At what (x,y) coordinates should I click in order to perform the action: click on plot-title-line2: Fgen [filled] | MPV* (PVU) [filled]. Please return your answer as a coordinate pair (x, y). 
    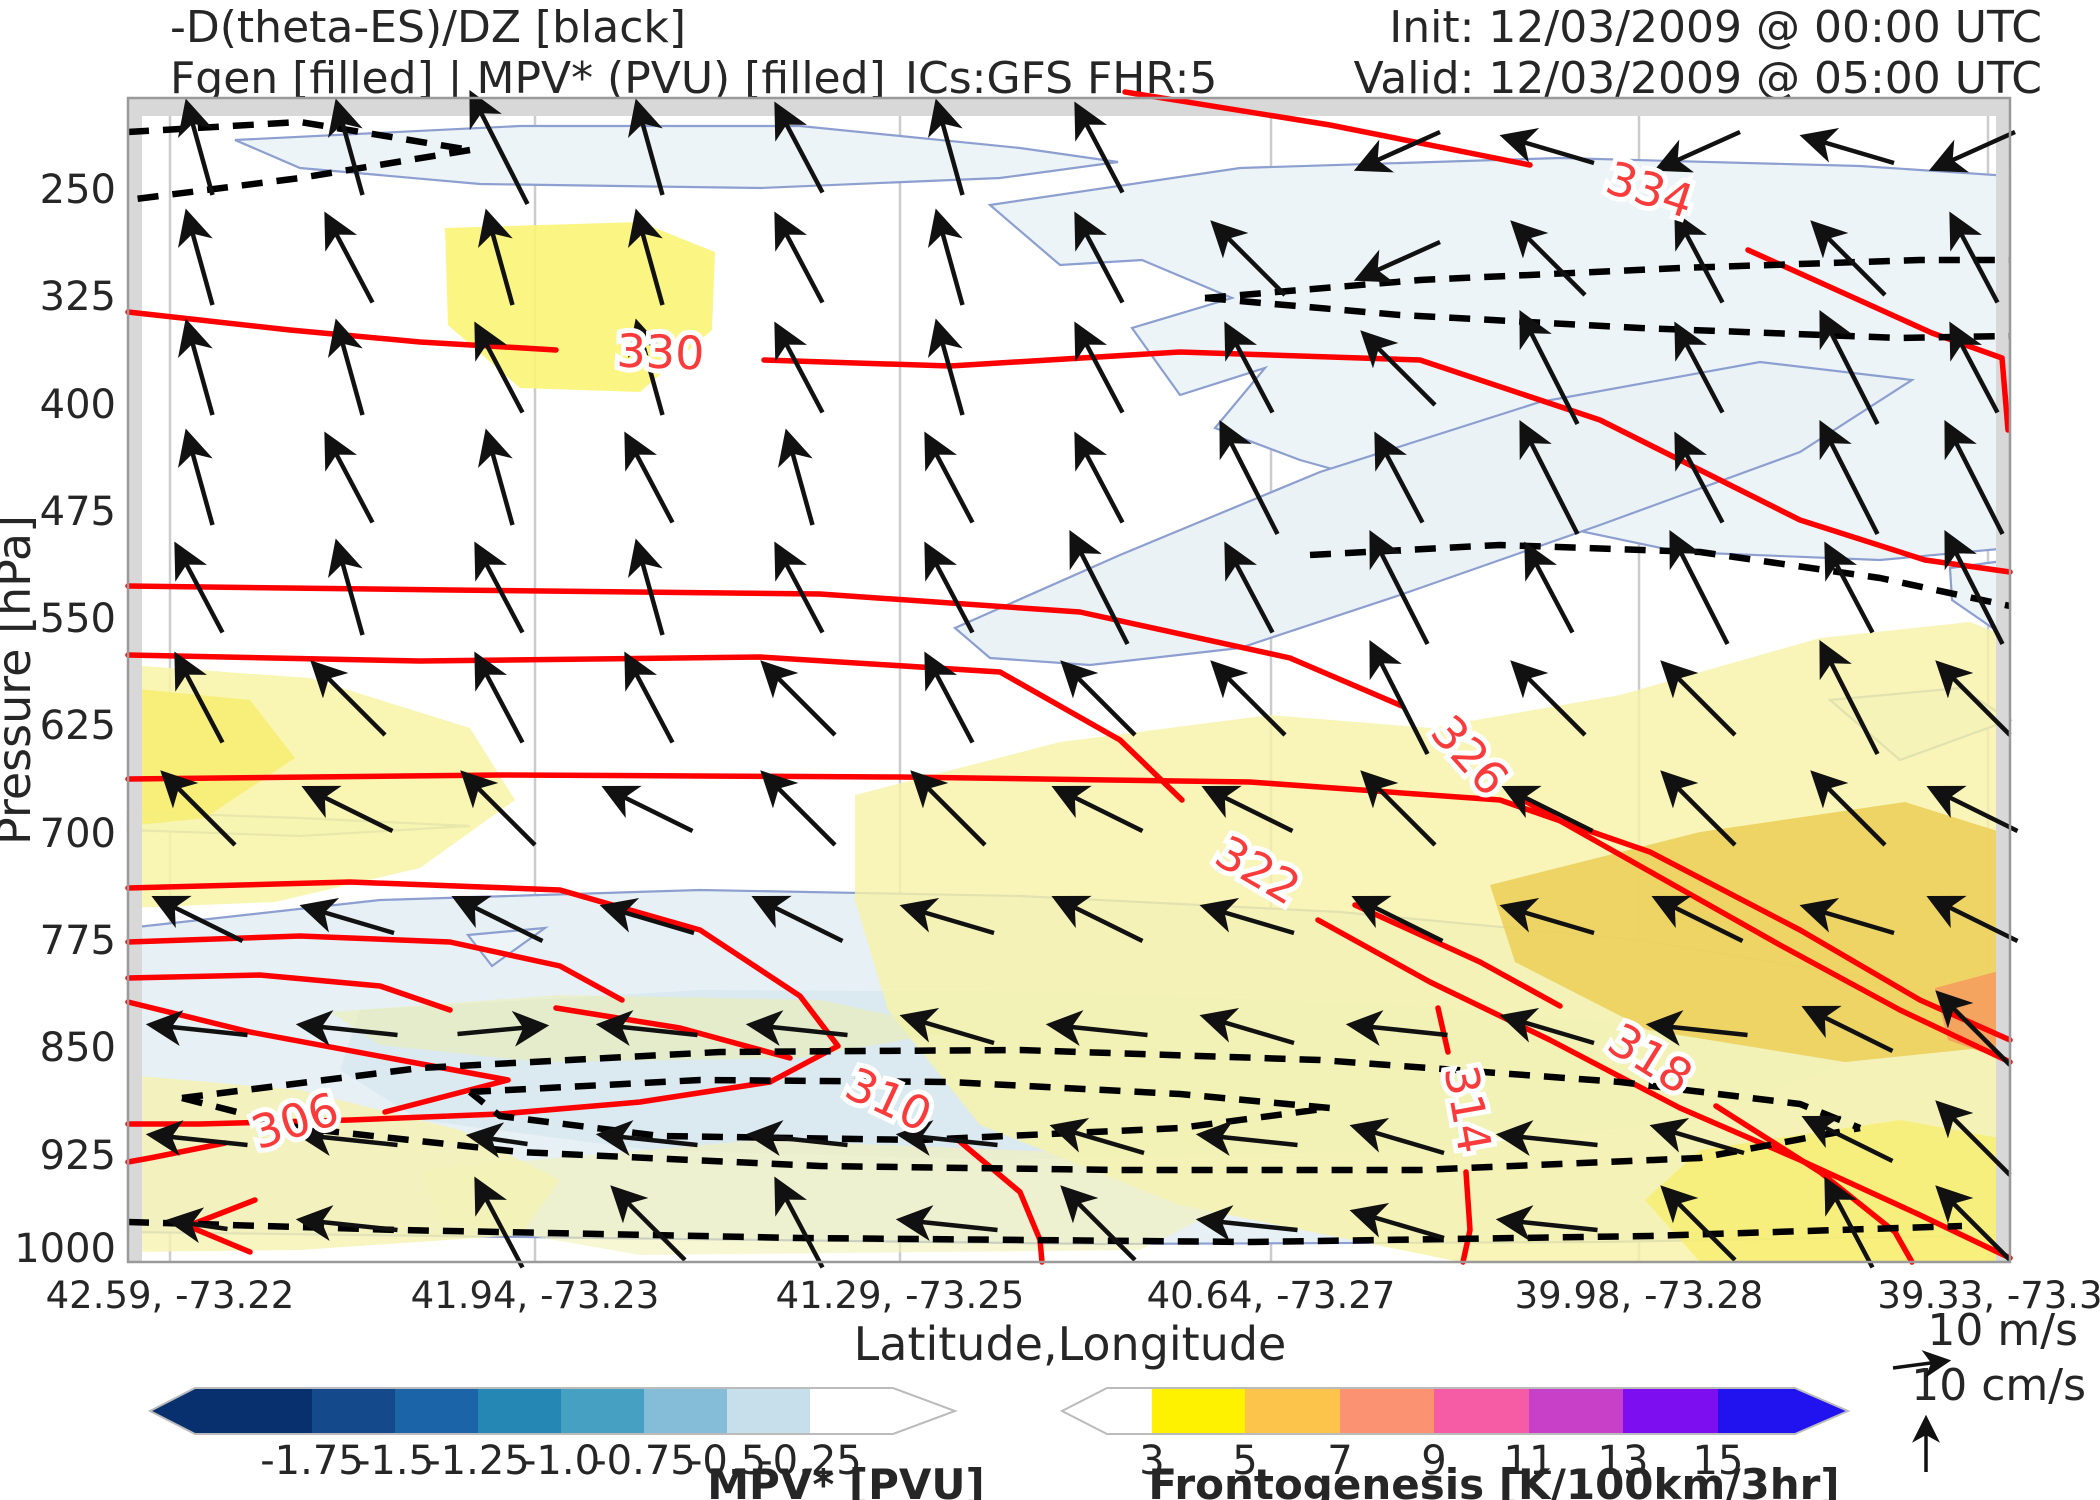
    Looking at the image, I should click on (528, 78).